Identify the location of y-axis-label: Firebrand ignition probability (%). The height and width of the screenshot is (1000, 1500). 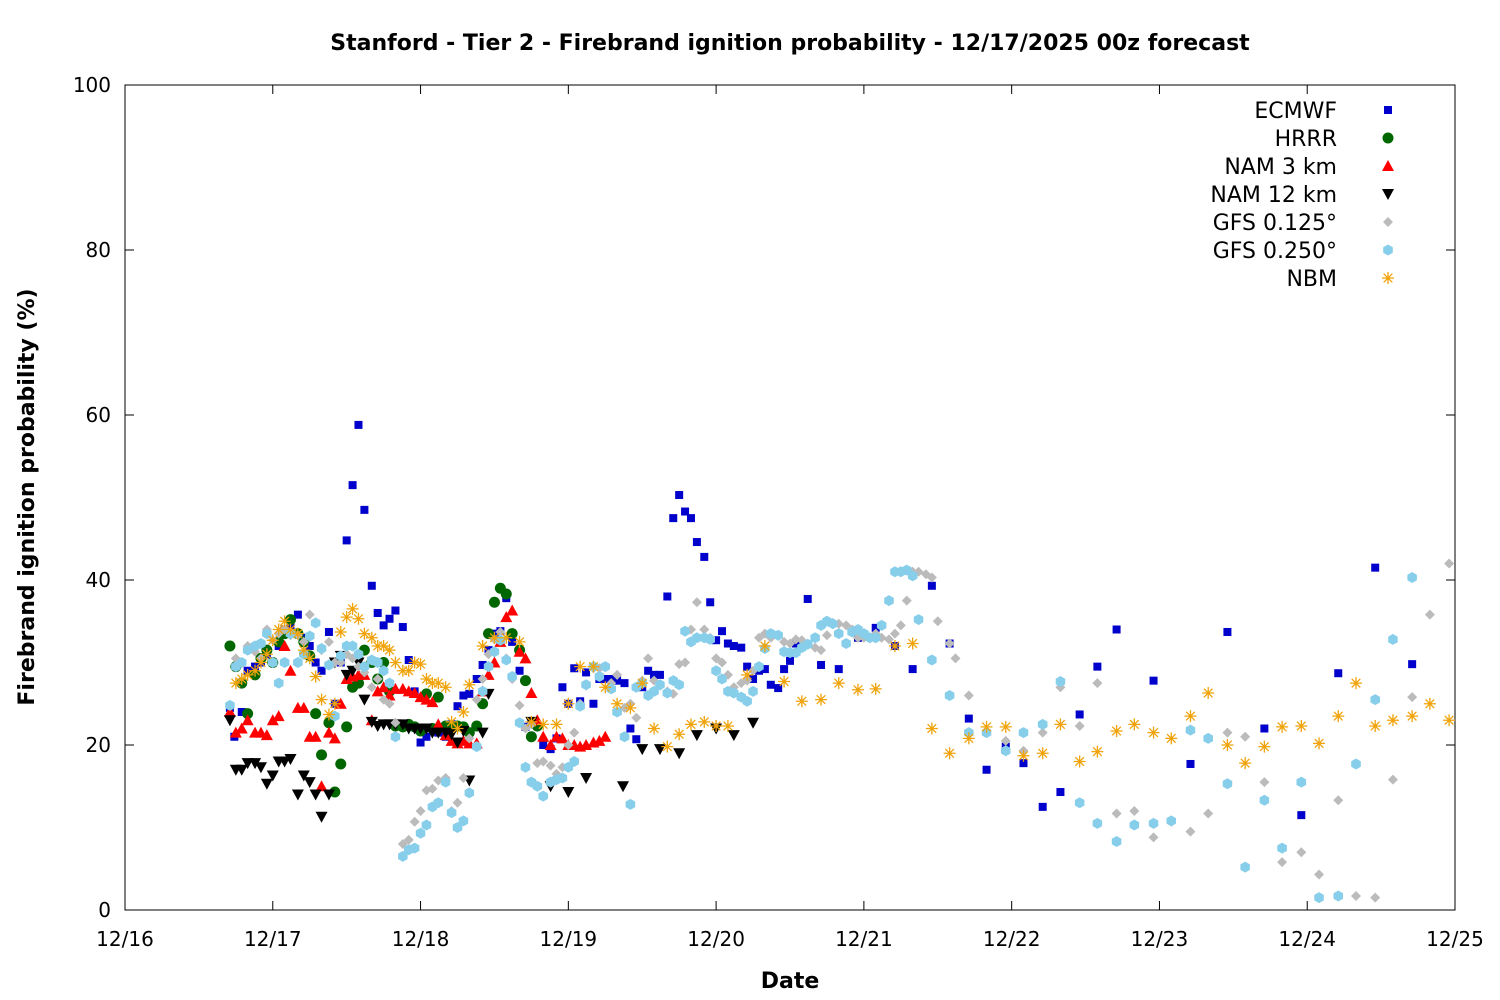
(27, 496).